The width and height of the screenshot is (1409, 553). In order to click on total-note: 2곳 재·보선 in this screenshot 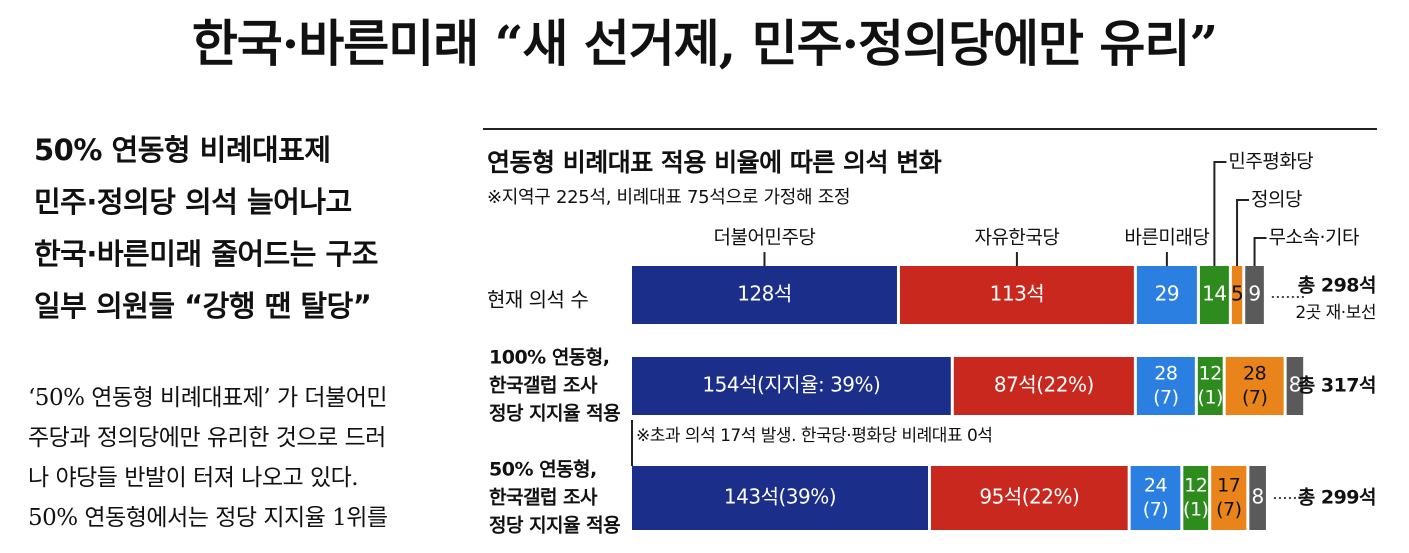, I will do `click(1335, 313)`.